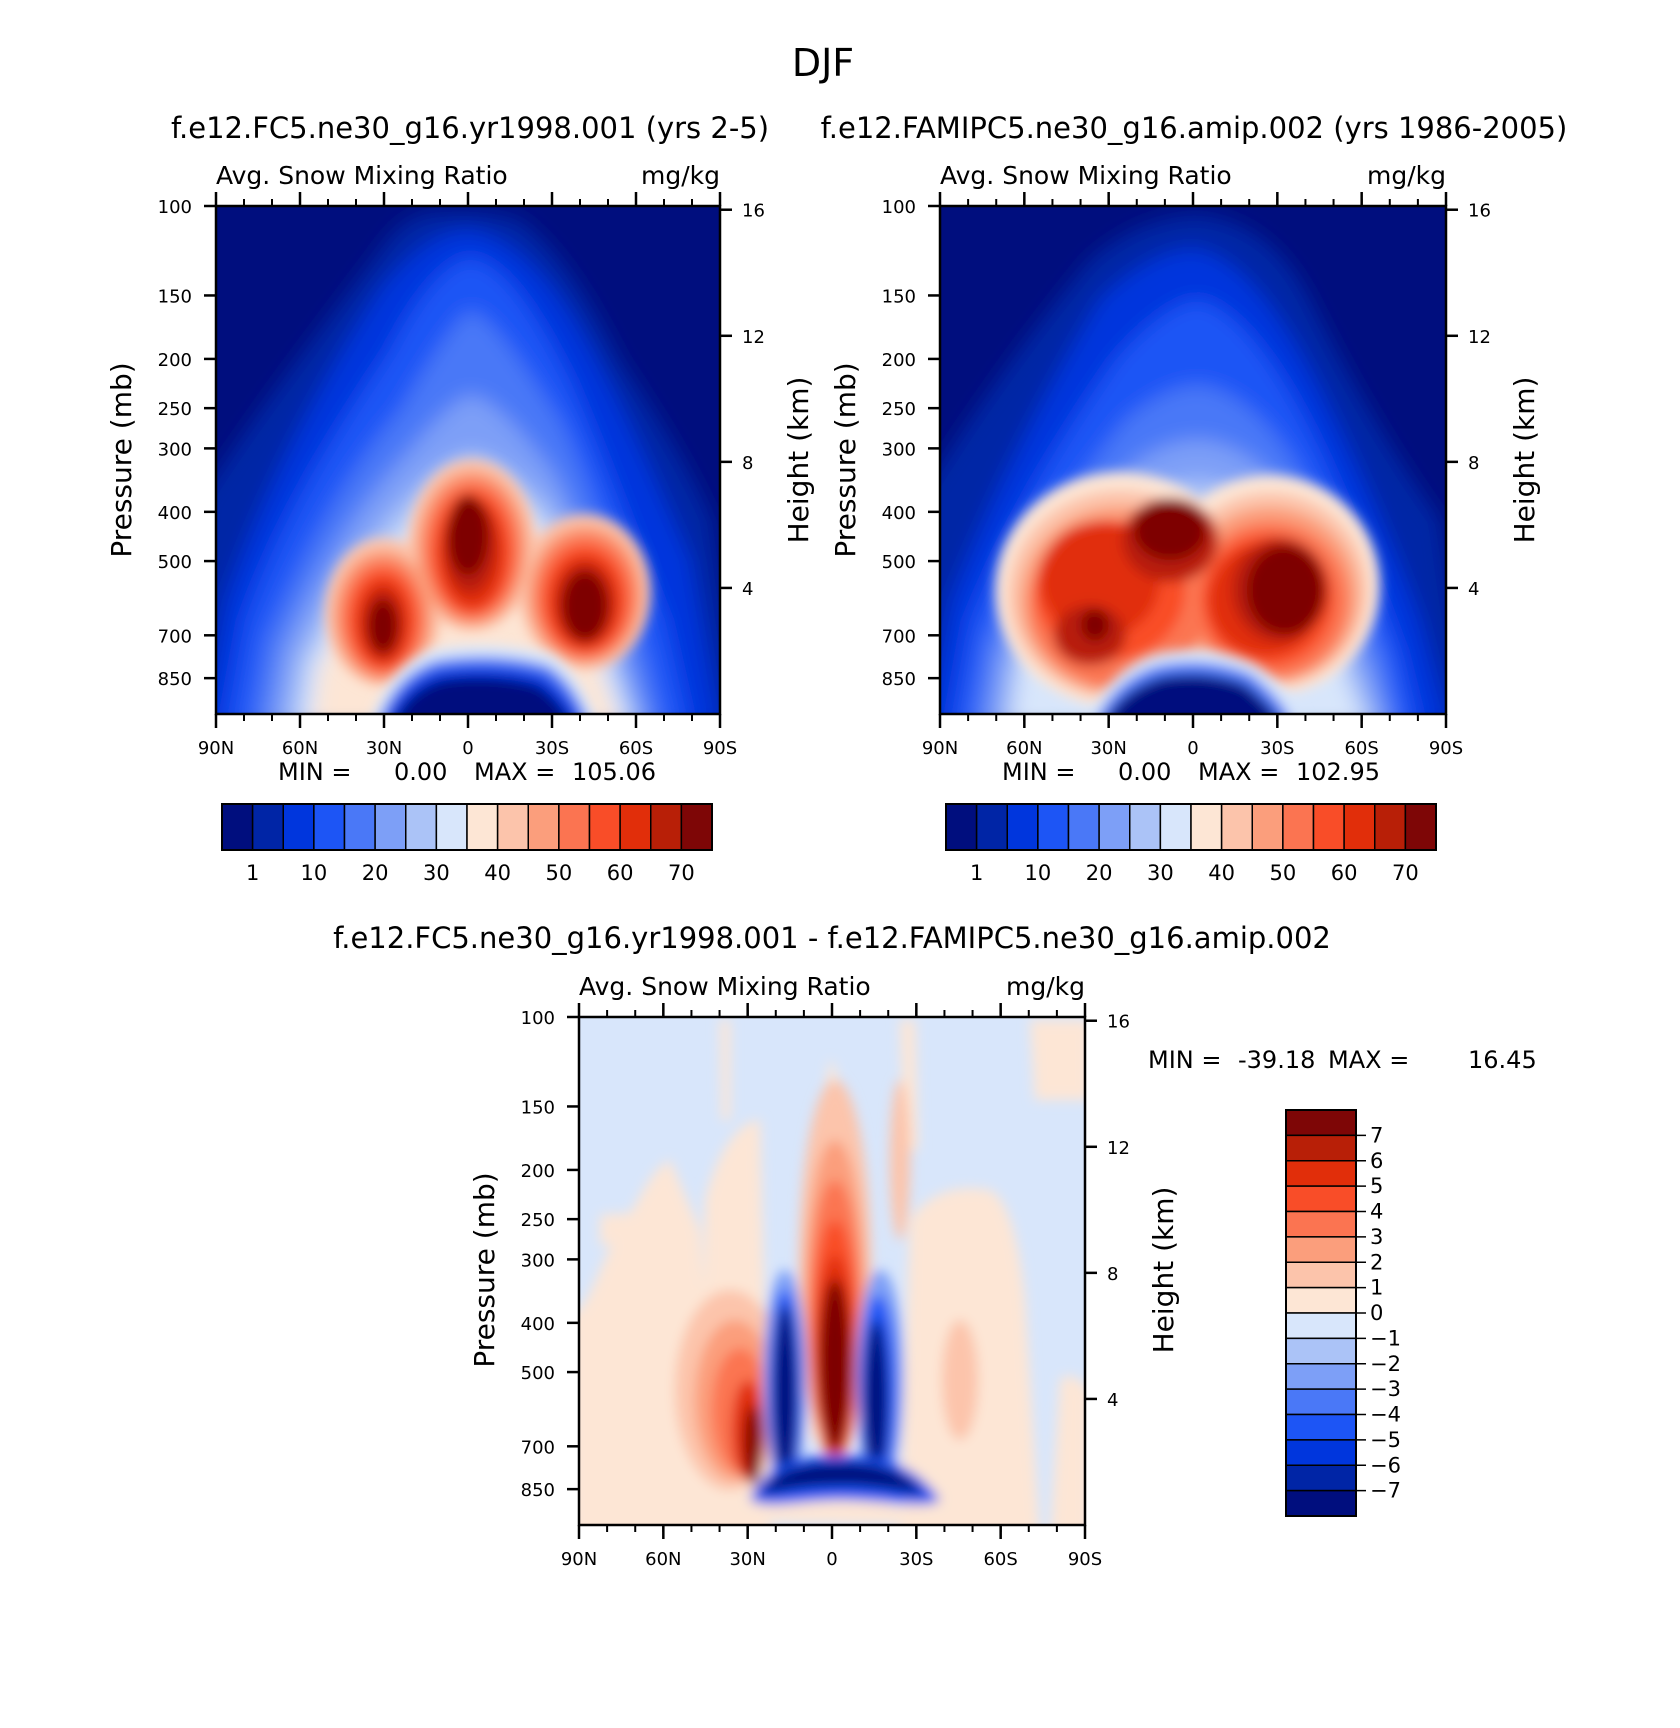 The image size is (1680, 1728). What do you see at coordinates (1524, 460) in the screenshot?
I see `control-y2label: Height (km)` at bounding box center [1524, 460].